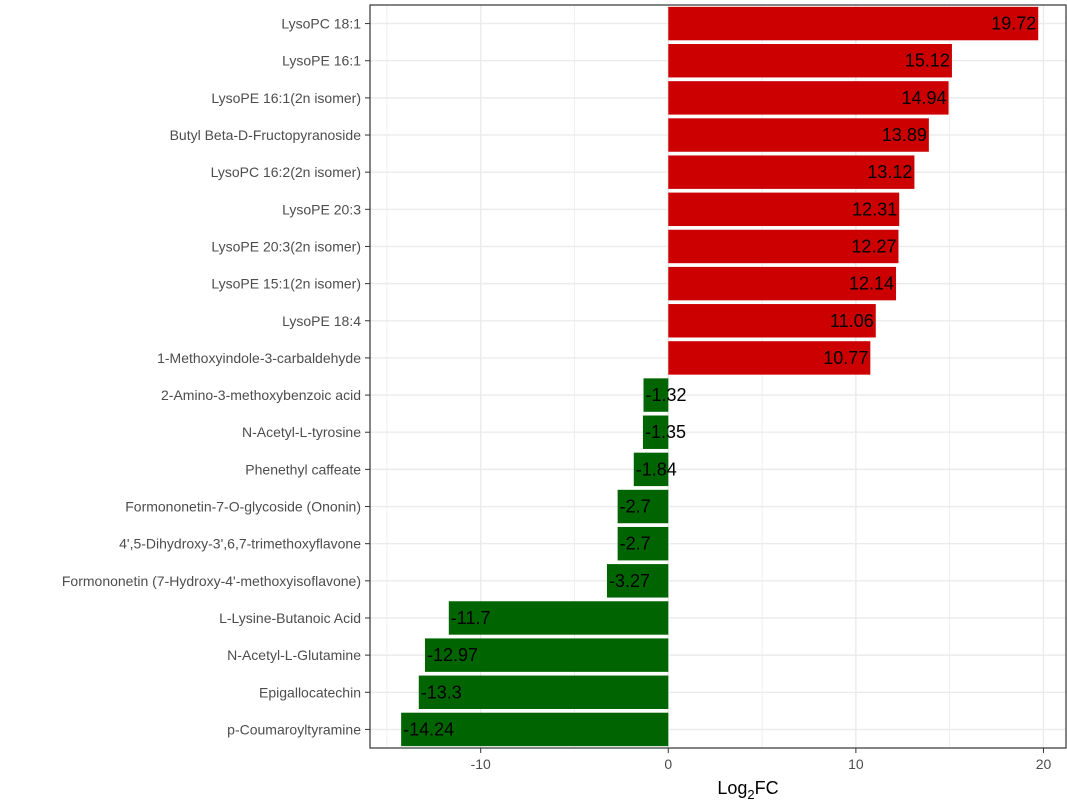 This screenshot has width=1067, height=802. I want to click on category-label: LysoPE 18:4, so click(321, 321).